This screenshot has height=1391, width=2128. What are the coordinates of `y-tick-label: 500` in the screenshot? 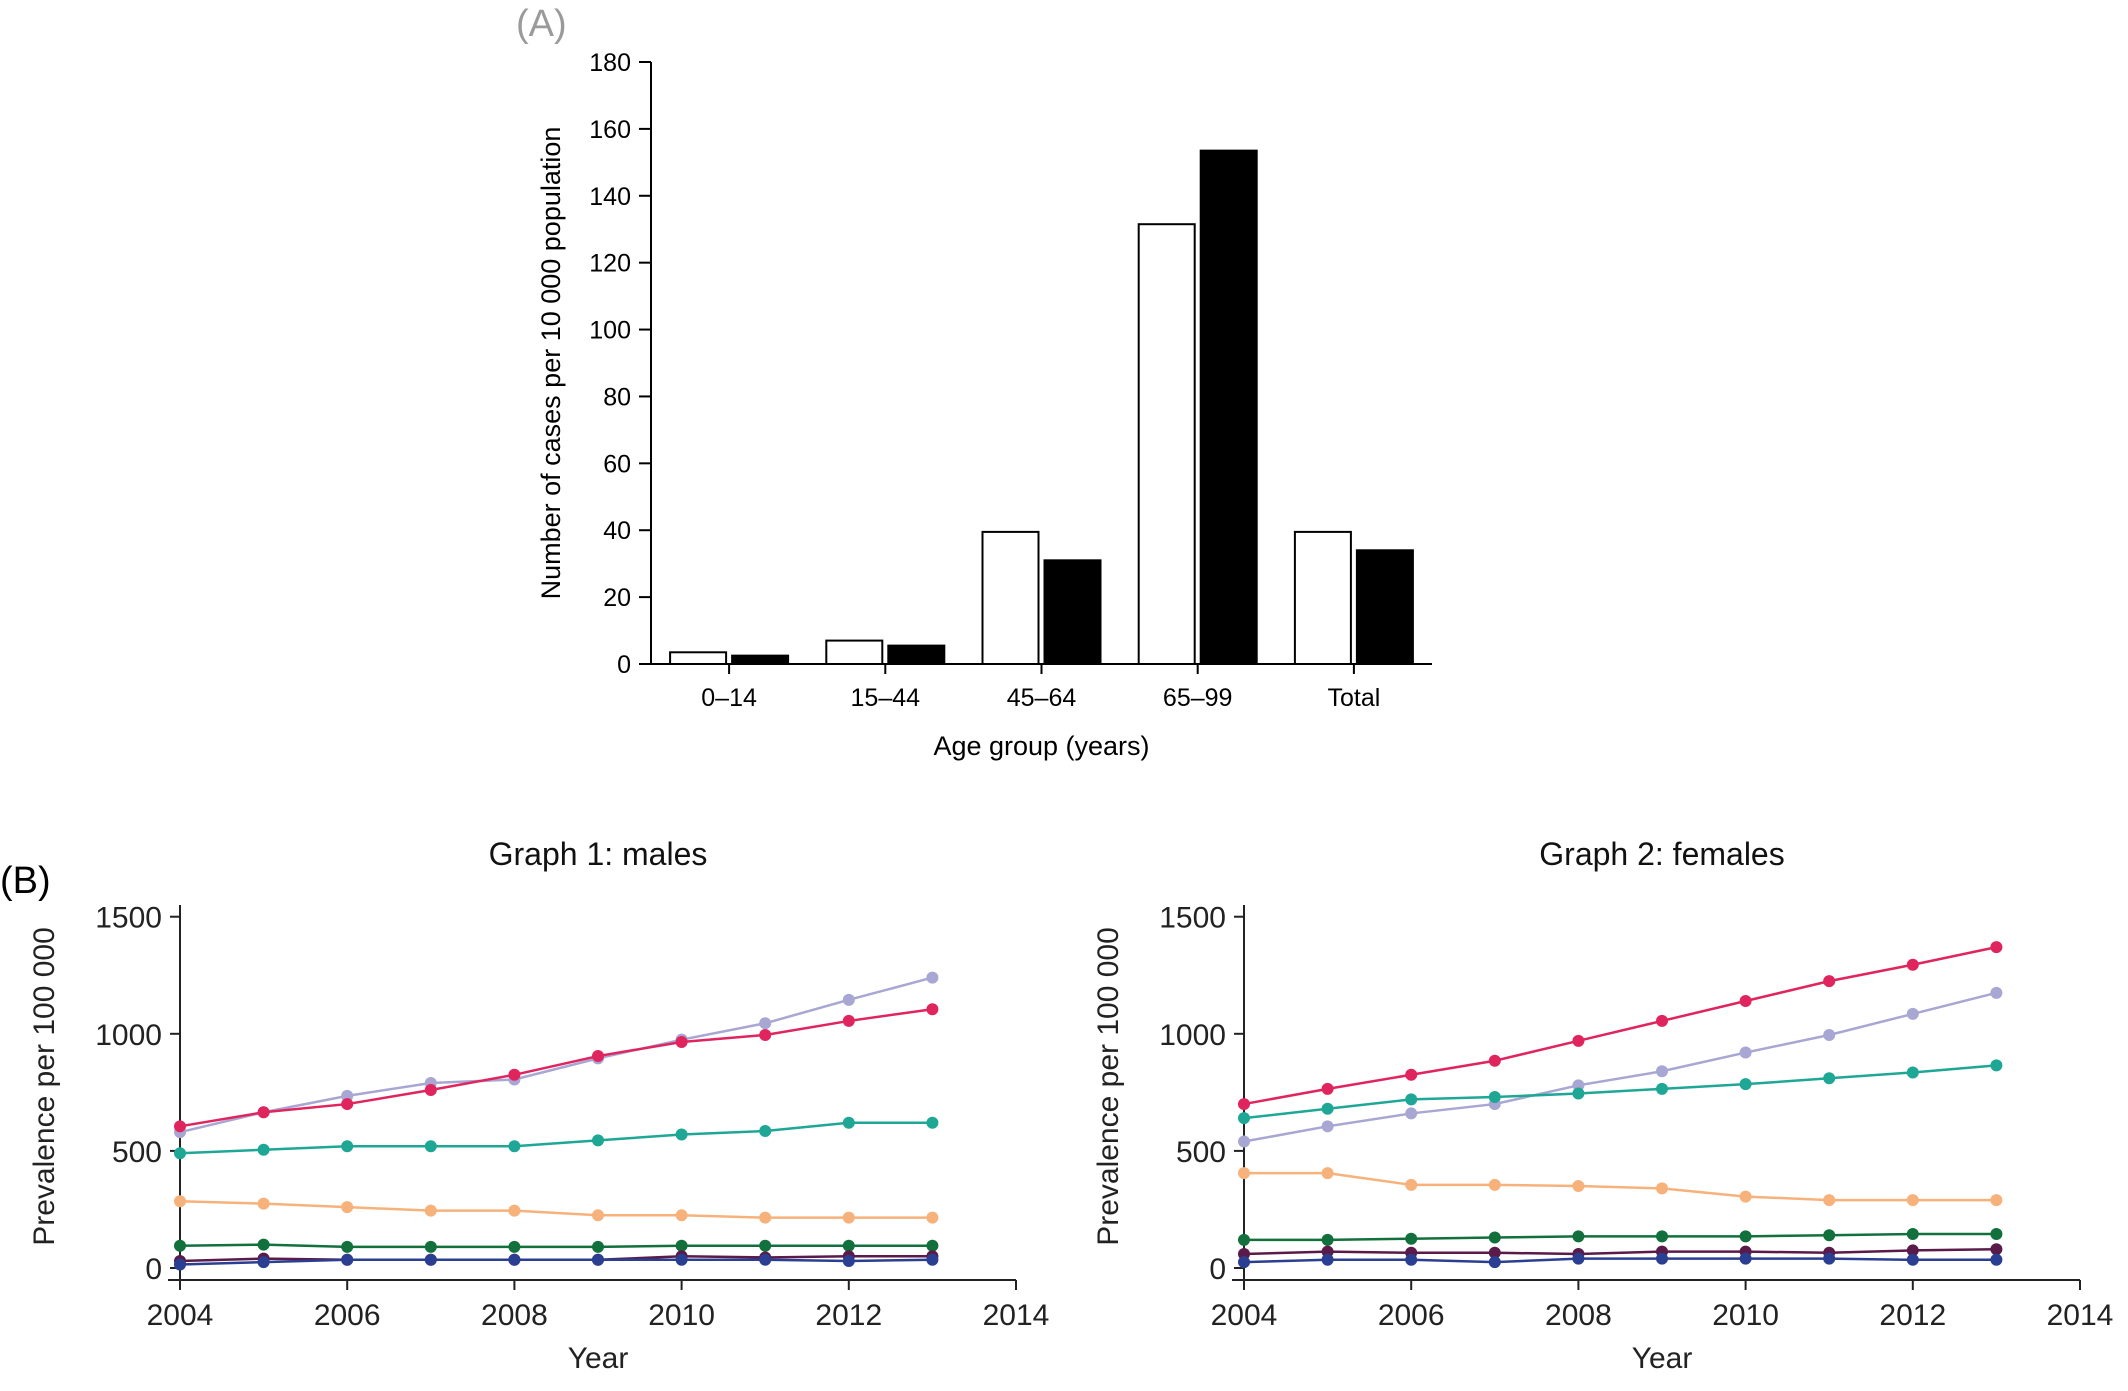 It's located at (137, 1152).